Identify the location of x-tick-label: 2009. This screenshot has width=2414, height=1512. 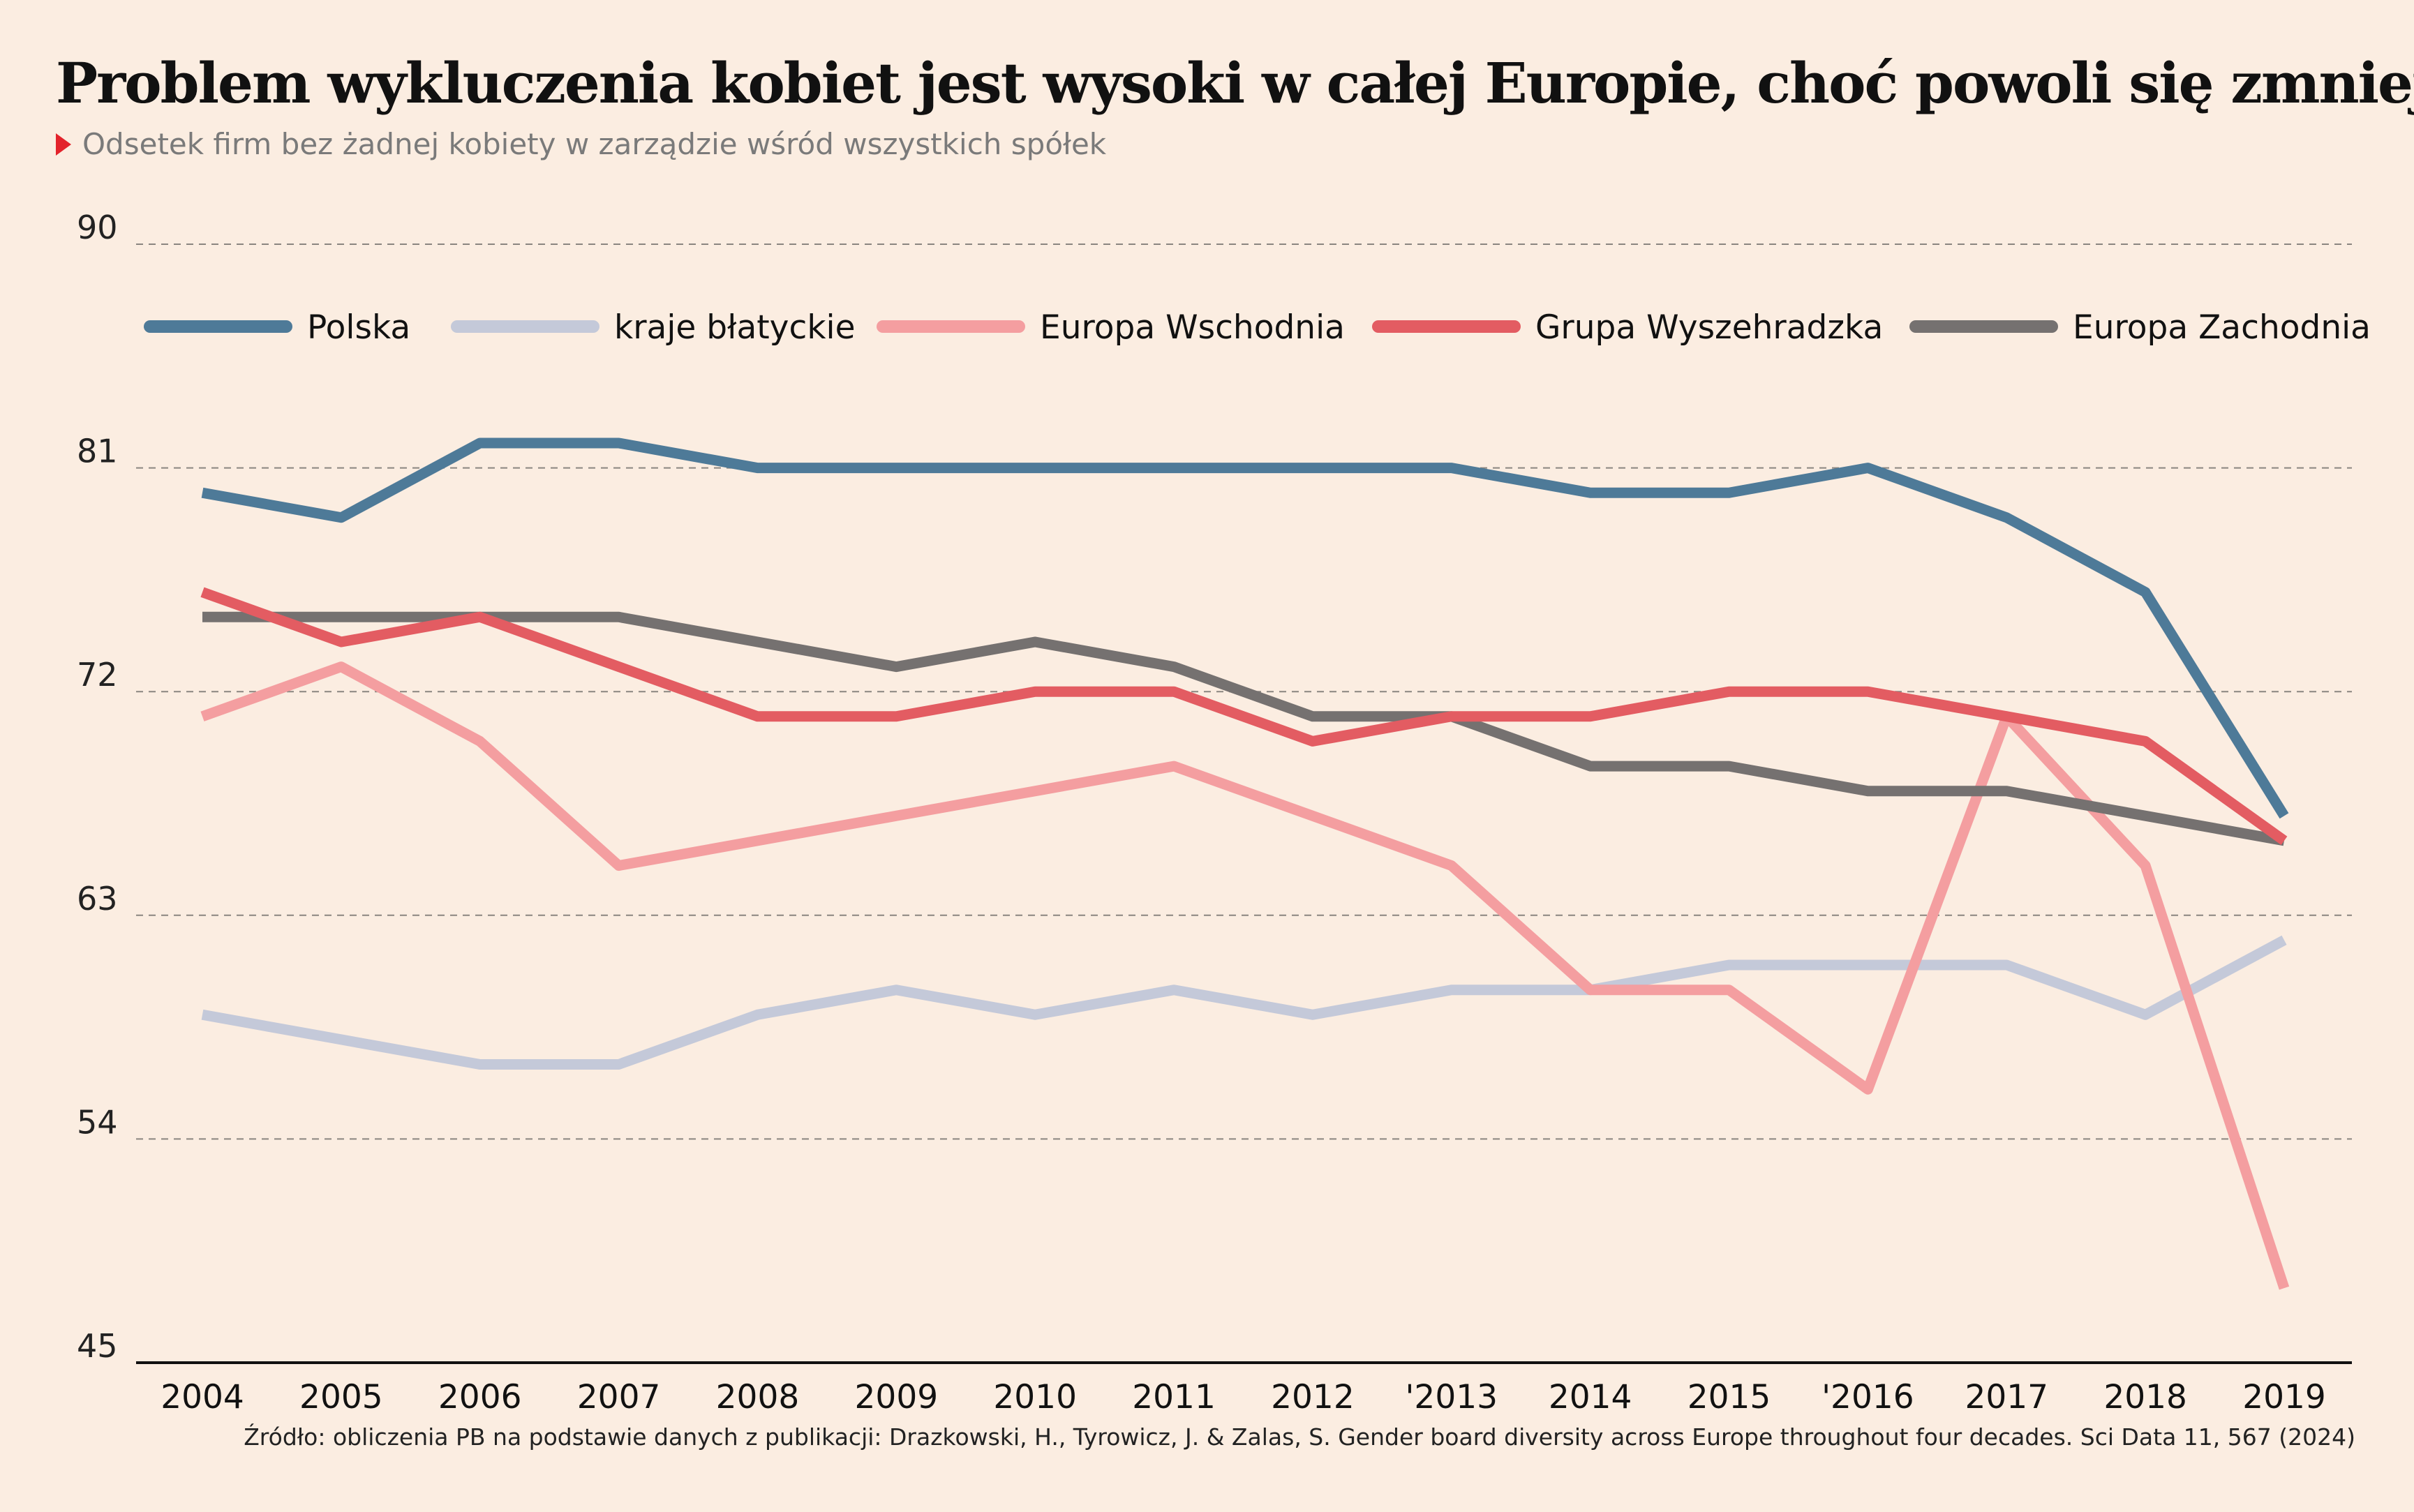
(897, 1397).